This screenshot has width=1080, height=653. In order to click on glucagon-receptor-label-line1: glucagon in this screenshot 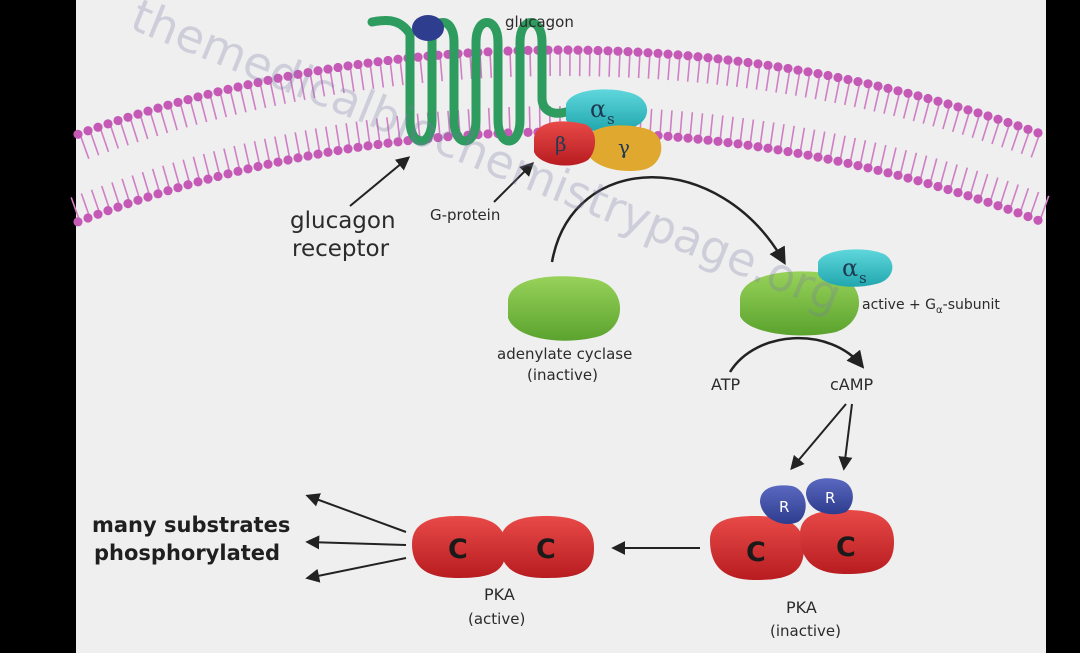, I will do `click(343, 221)`.